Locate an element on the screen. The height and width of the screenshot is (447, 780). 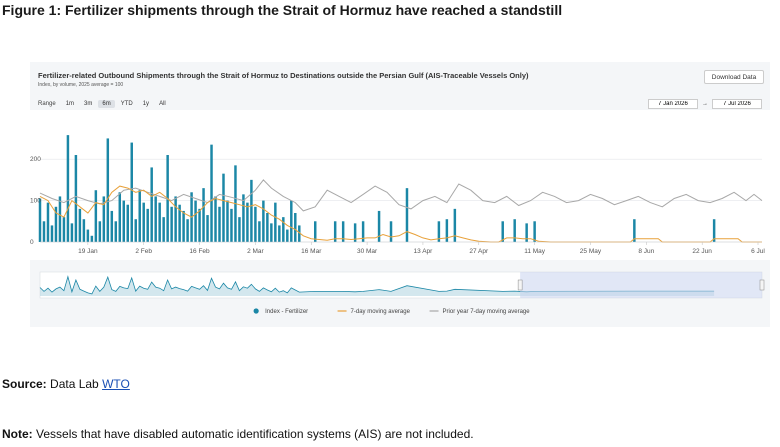
legend-item-2: Prior year 7-day moving average is located at coordinates (480, 312).